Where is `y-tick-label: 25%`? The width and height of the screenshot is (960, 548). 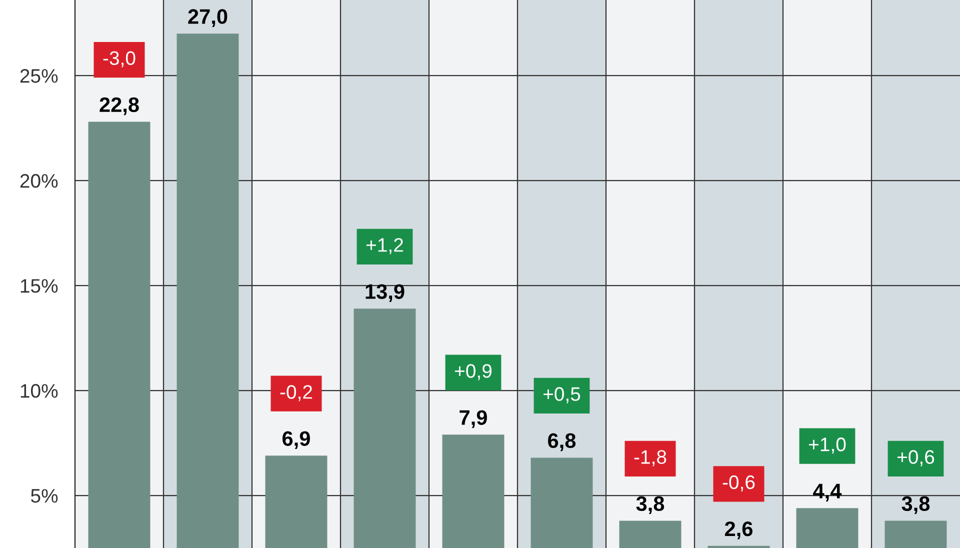 y-tick-label: 25% is located at coordinates (39, 76).